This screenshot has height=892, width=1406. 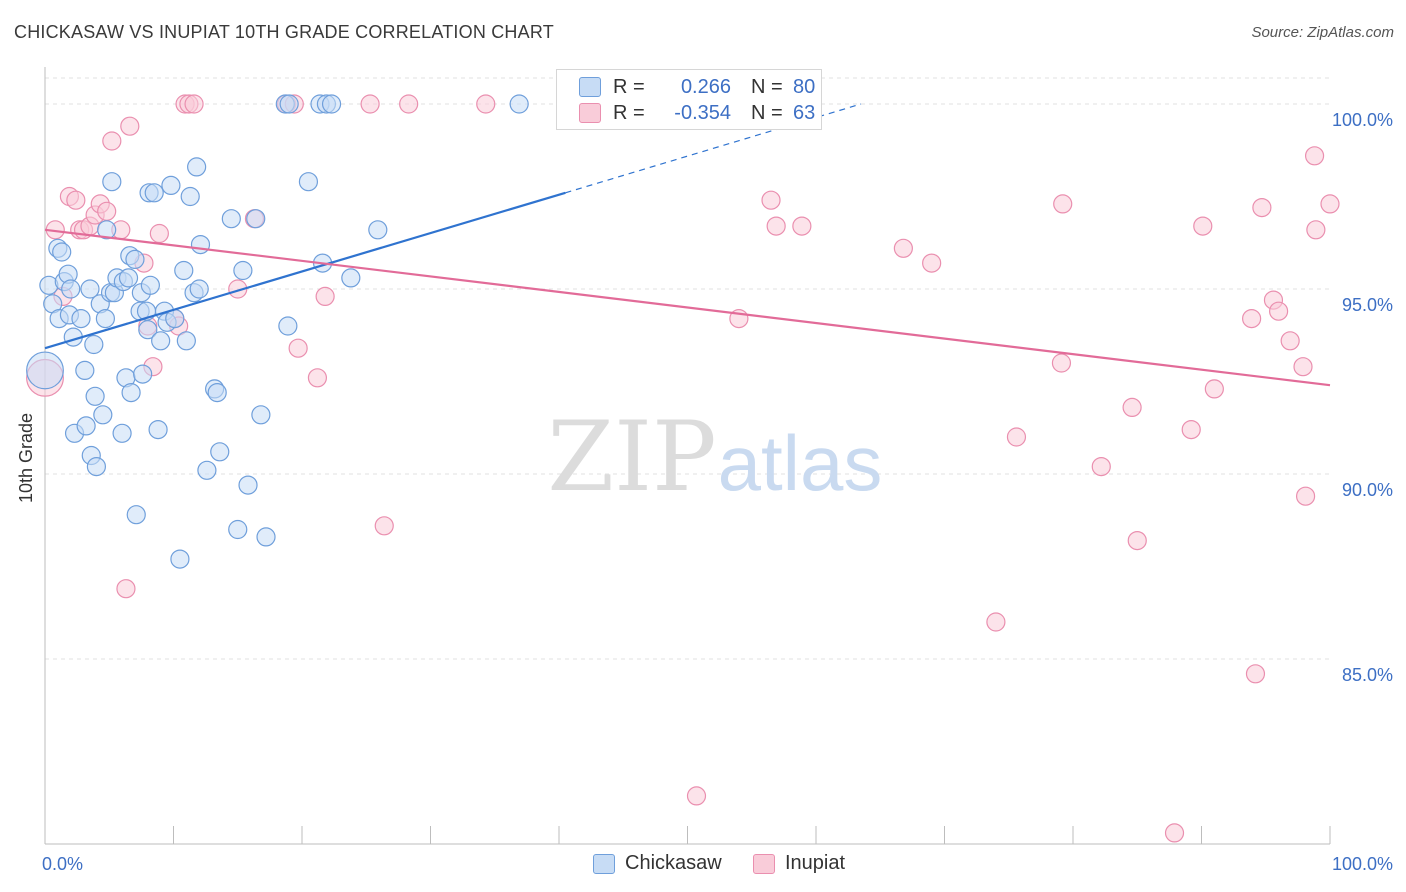 What do you see at coordinates (767, 86) in the screenshot?
I see `n-label: N =` at bounding box center [767, 86].